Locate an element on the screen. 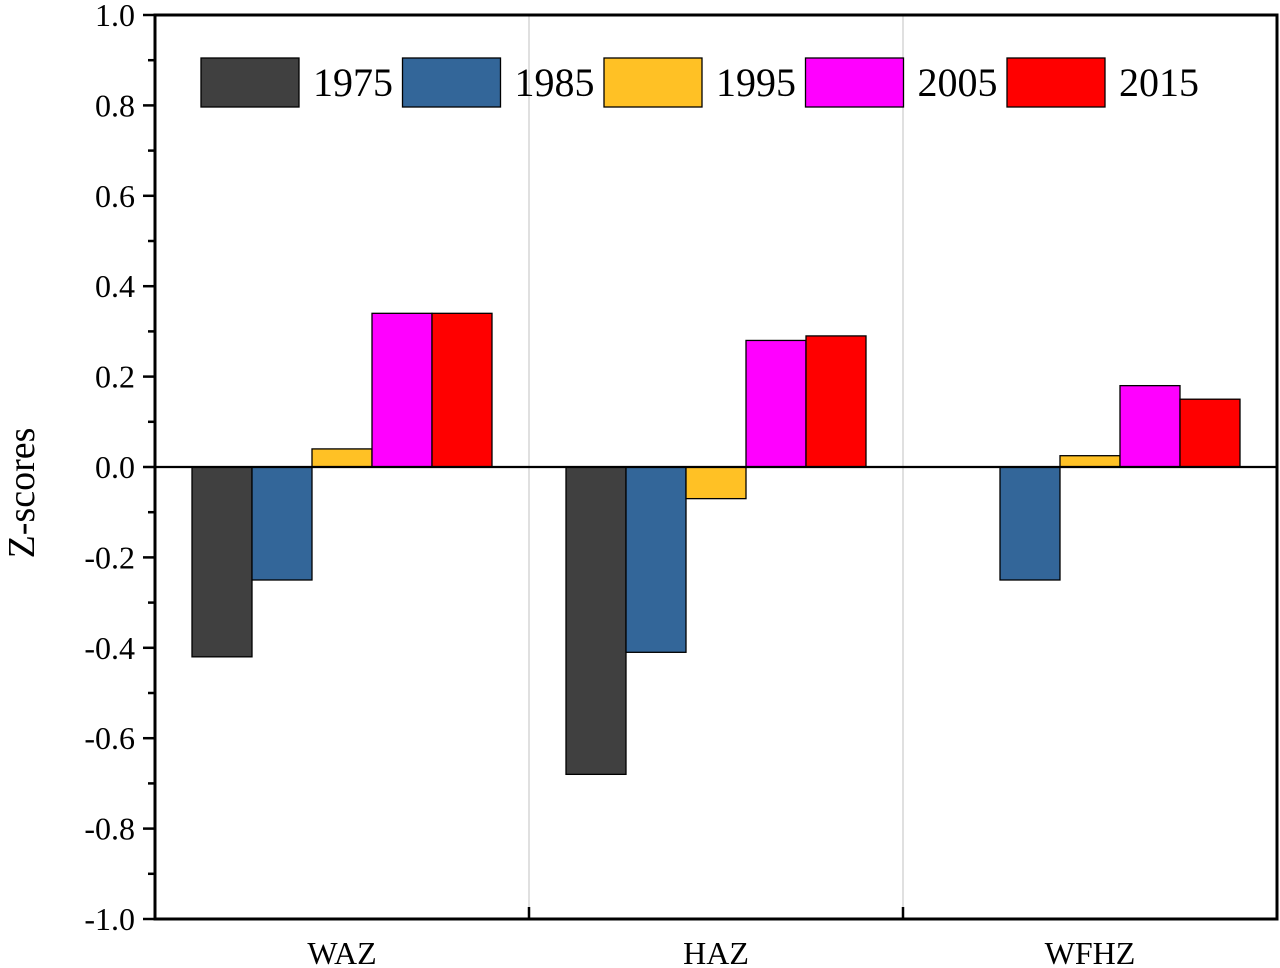 Image resolution: width=1280 pixels, height=968 pixels. bar-1975-waz is located at coordinates (222, 562).